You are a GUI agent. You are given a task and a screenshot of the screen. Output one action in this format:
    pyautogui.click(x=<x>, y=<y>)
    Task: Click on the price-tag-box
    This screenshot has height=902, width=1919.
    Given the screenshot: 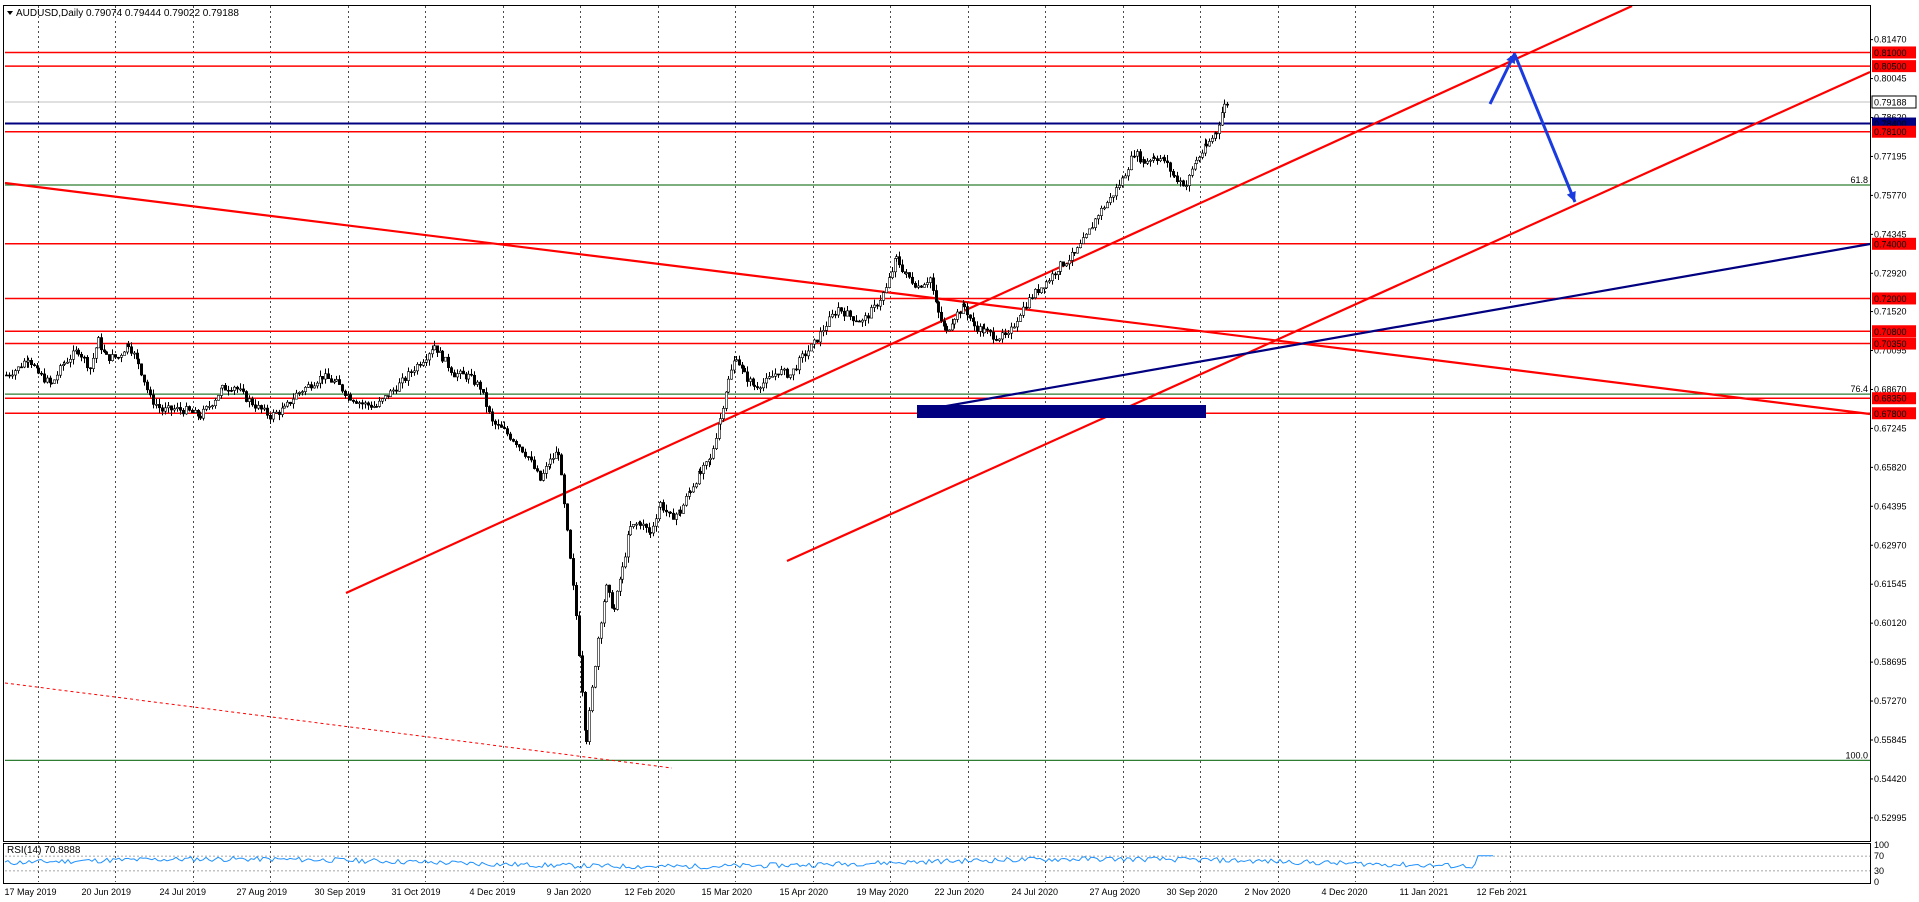 What is the action you would take?
    pyautogui.click(x=1894, y=131)
    